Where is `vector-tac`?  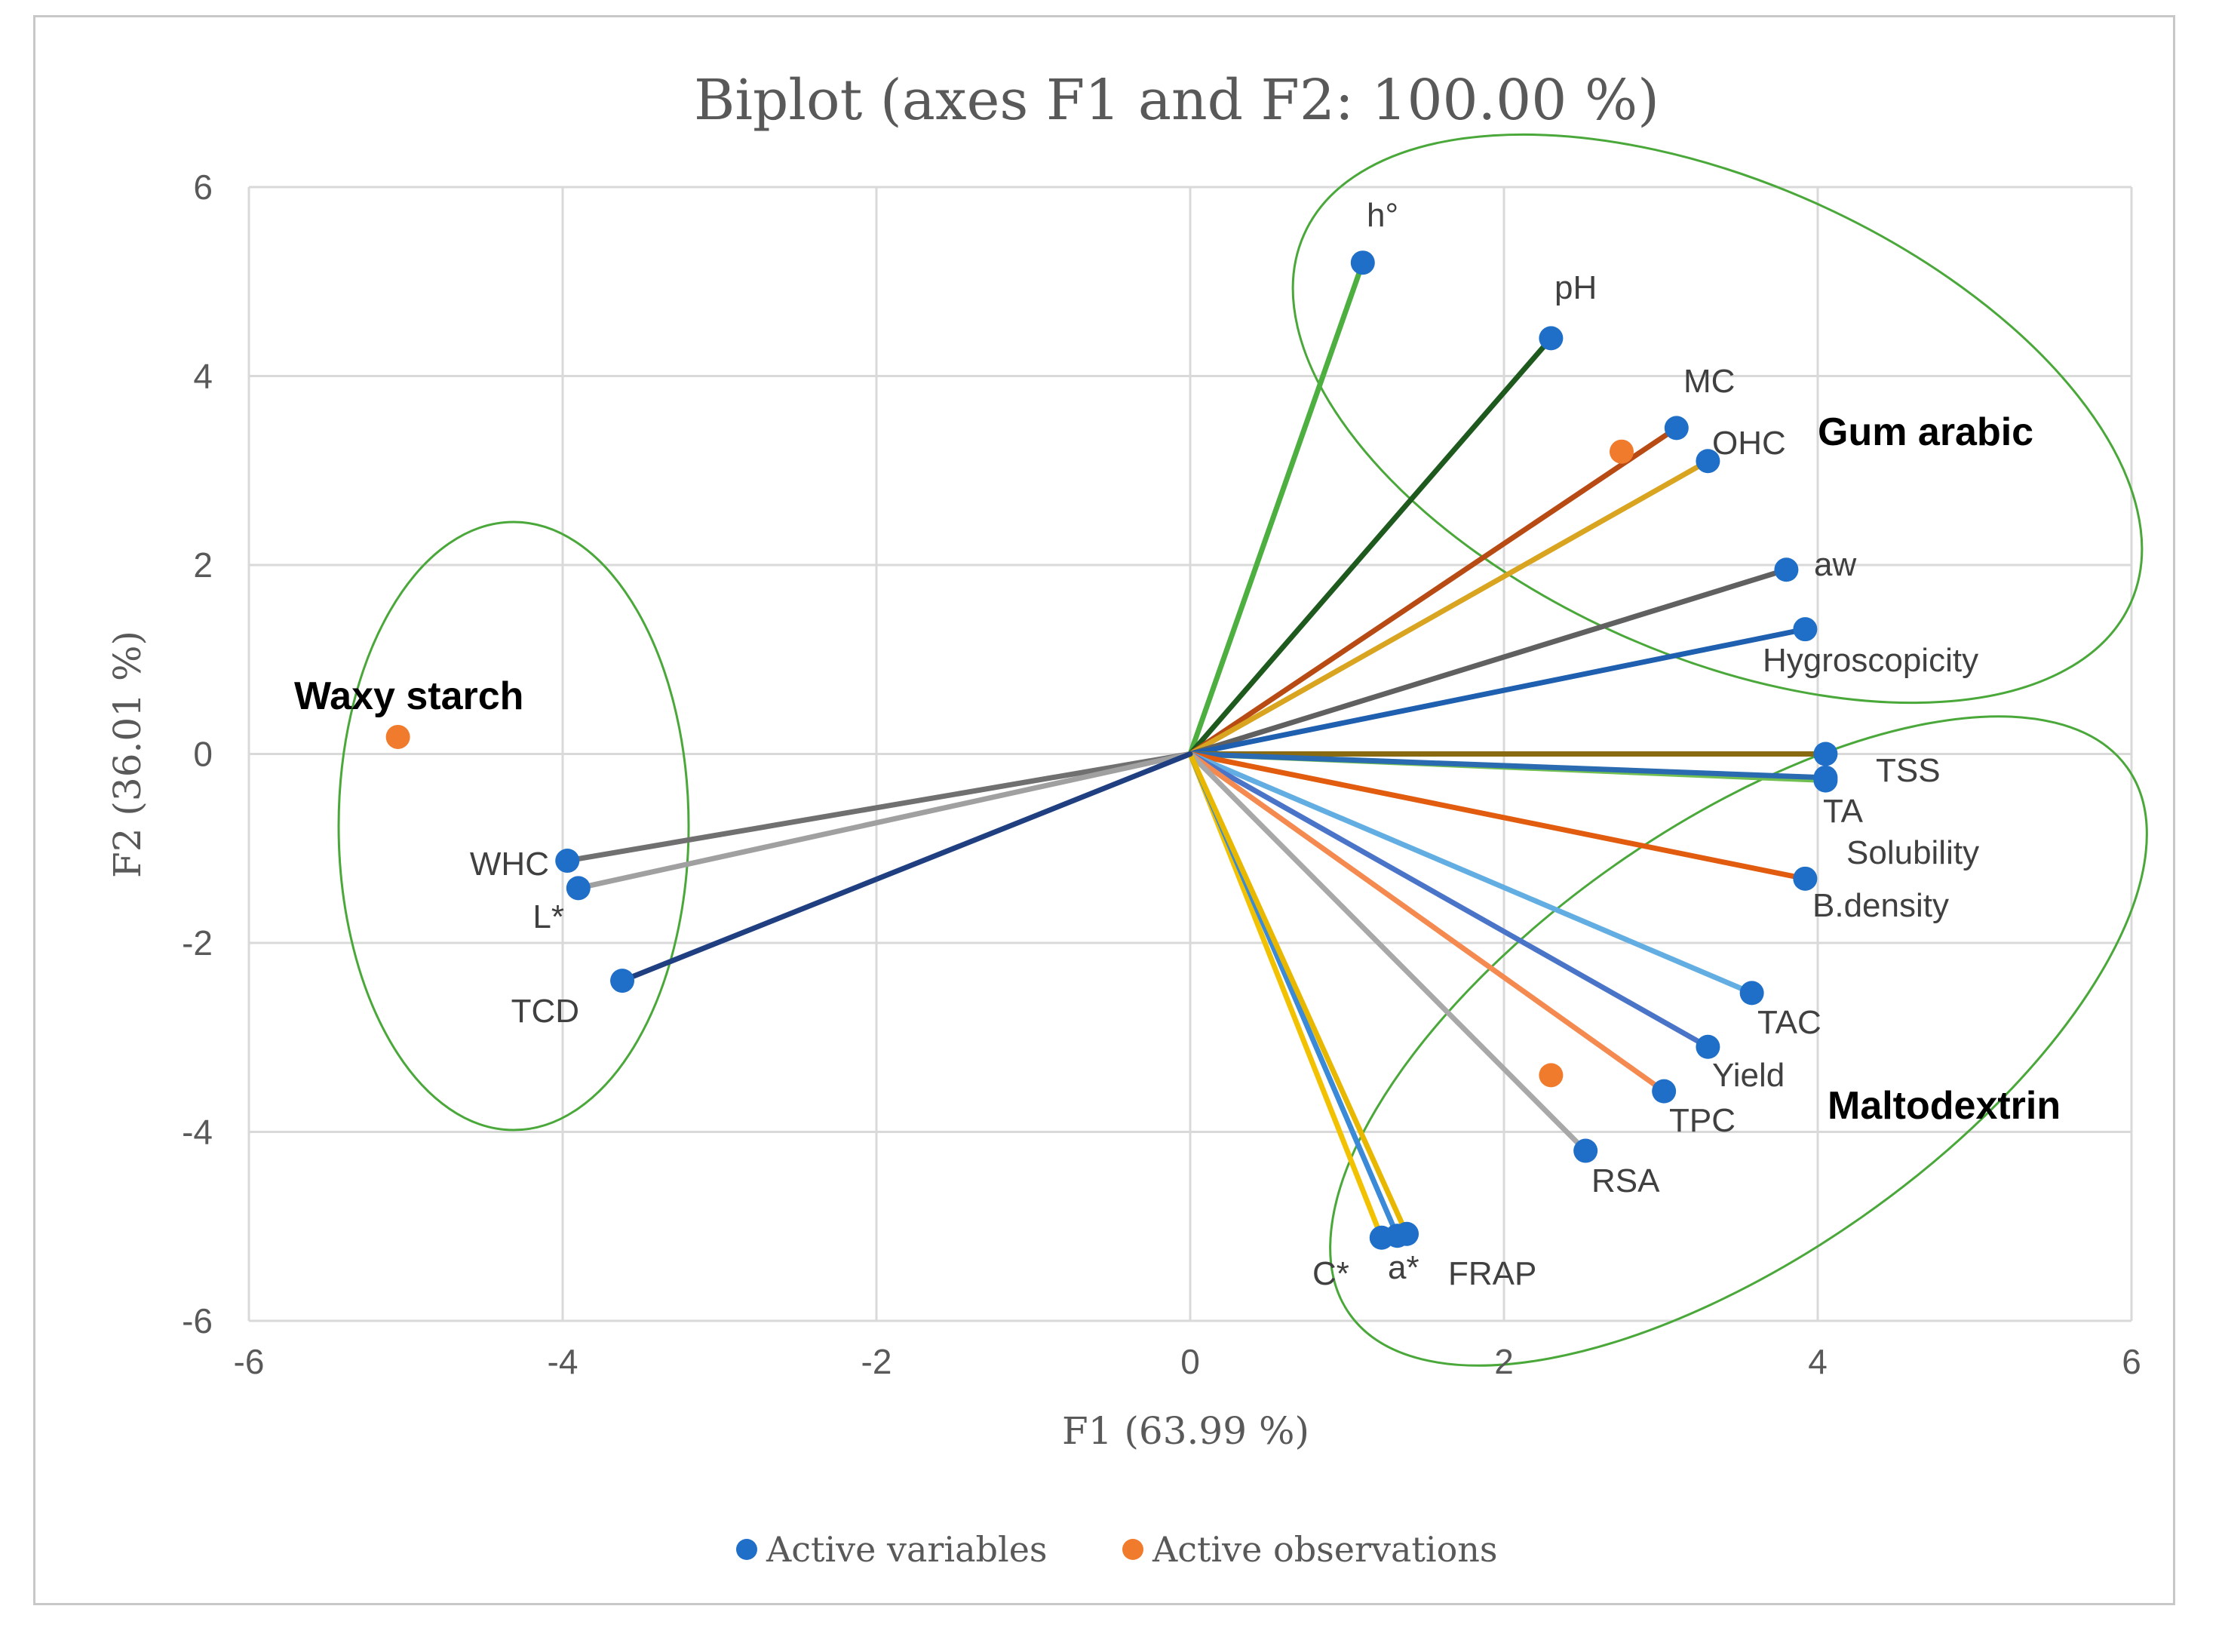
vector-tac is located at coordinates (1471, 873).